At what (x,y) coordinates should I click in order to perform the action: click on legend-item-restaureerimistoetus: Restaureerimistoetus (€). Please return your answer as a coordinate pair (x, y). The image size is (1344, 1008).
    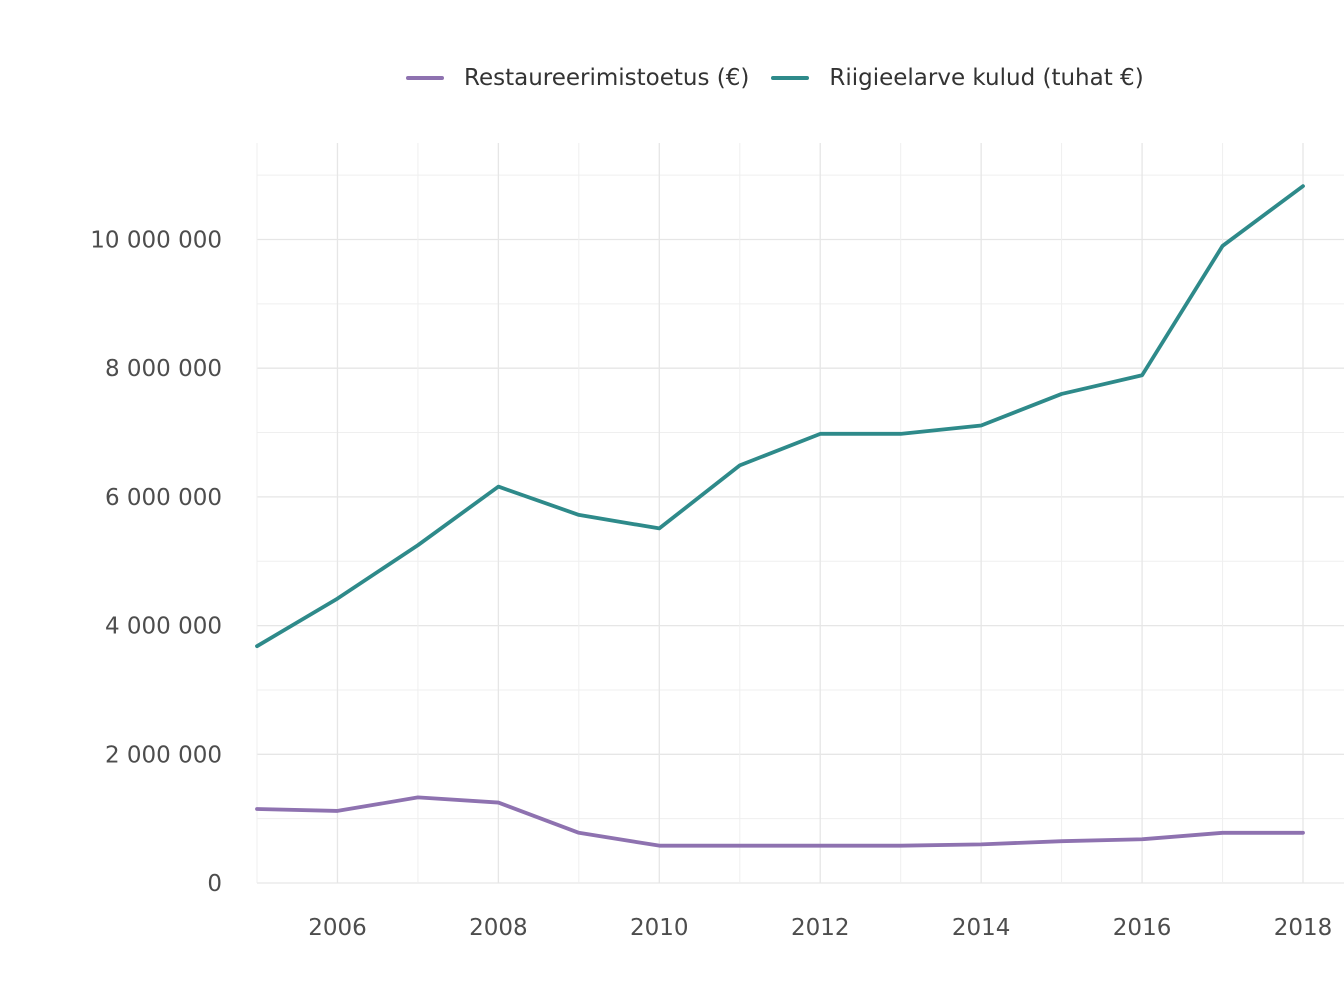
    Looking at the image, I should click on (577, 78).